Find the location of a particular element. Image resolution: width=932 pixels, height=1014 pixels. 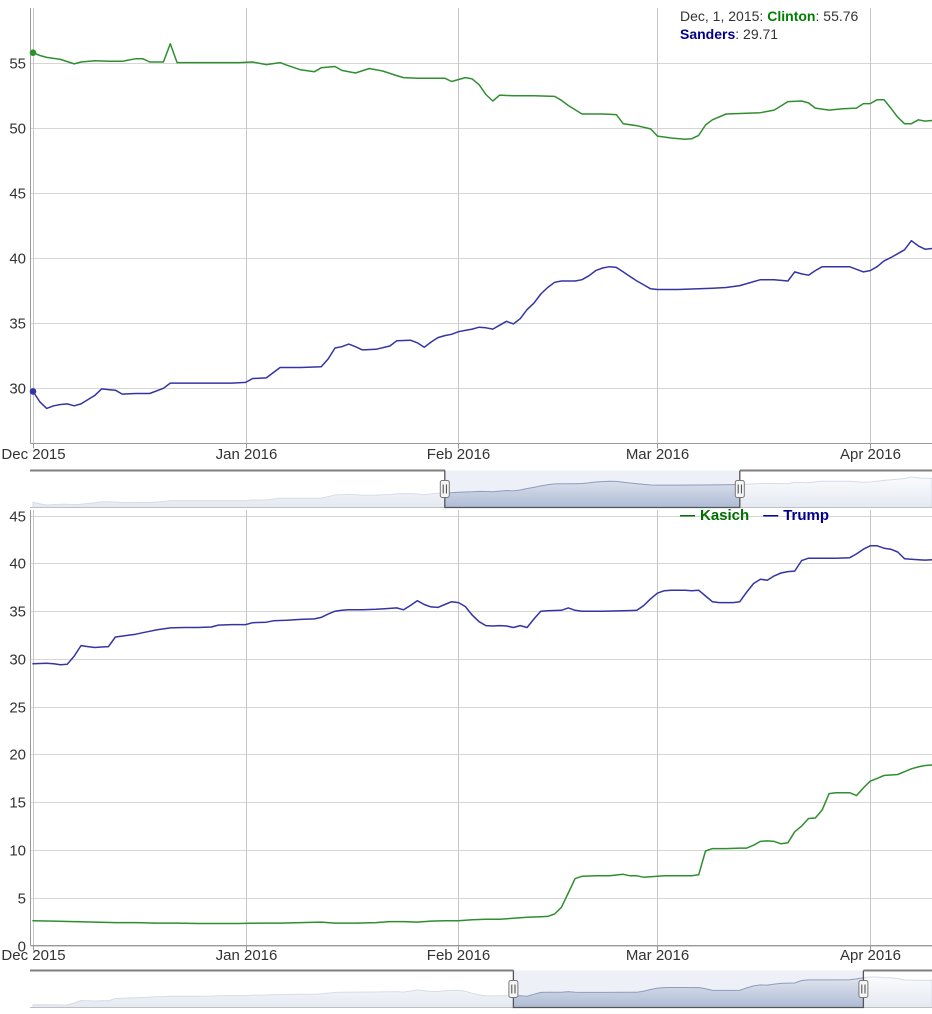

chart1-y-label-30: 30 is located at coordinates (17, 389).